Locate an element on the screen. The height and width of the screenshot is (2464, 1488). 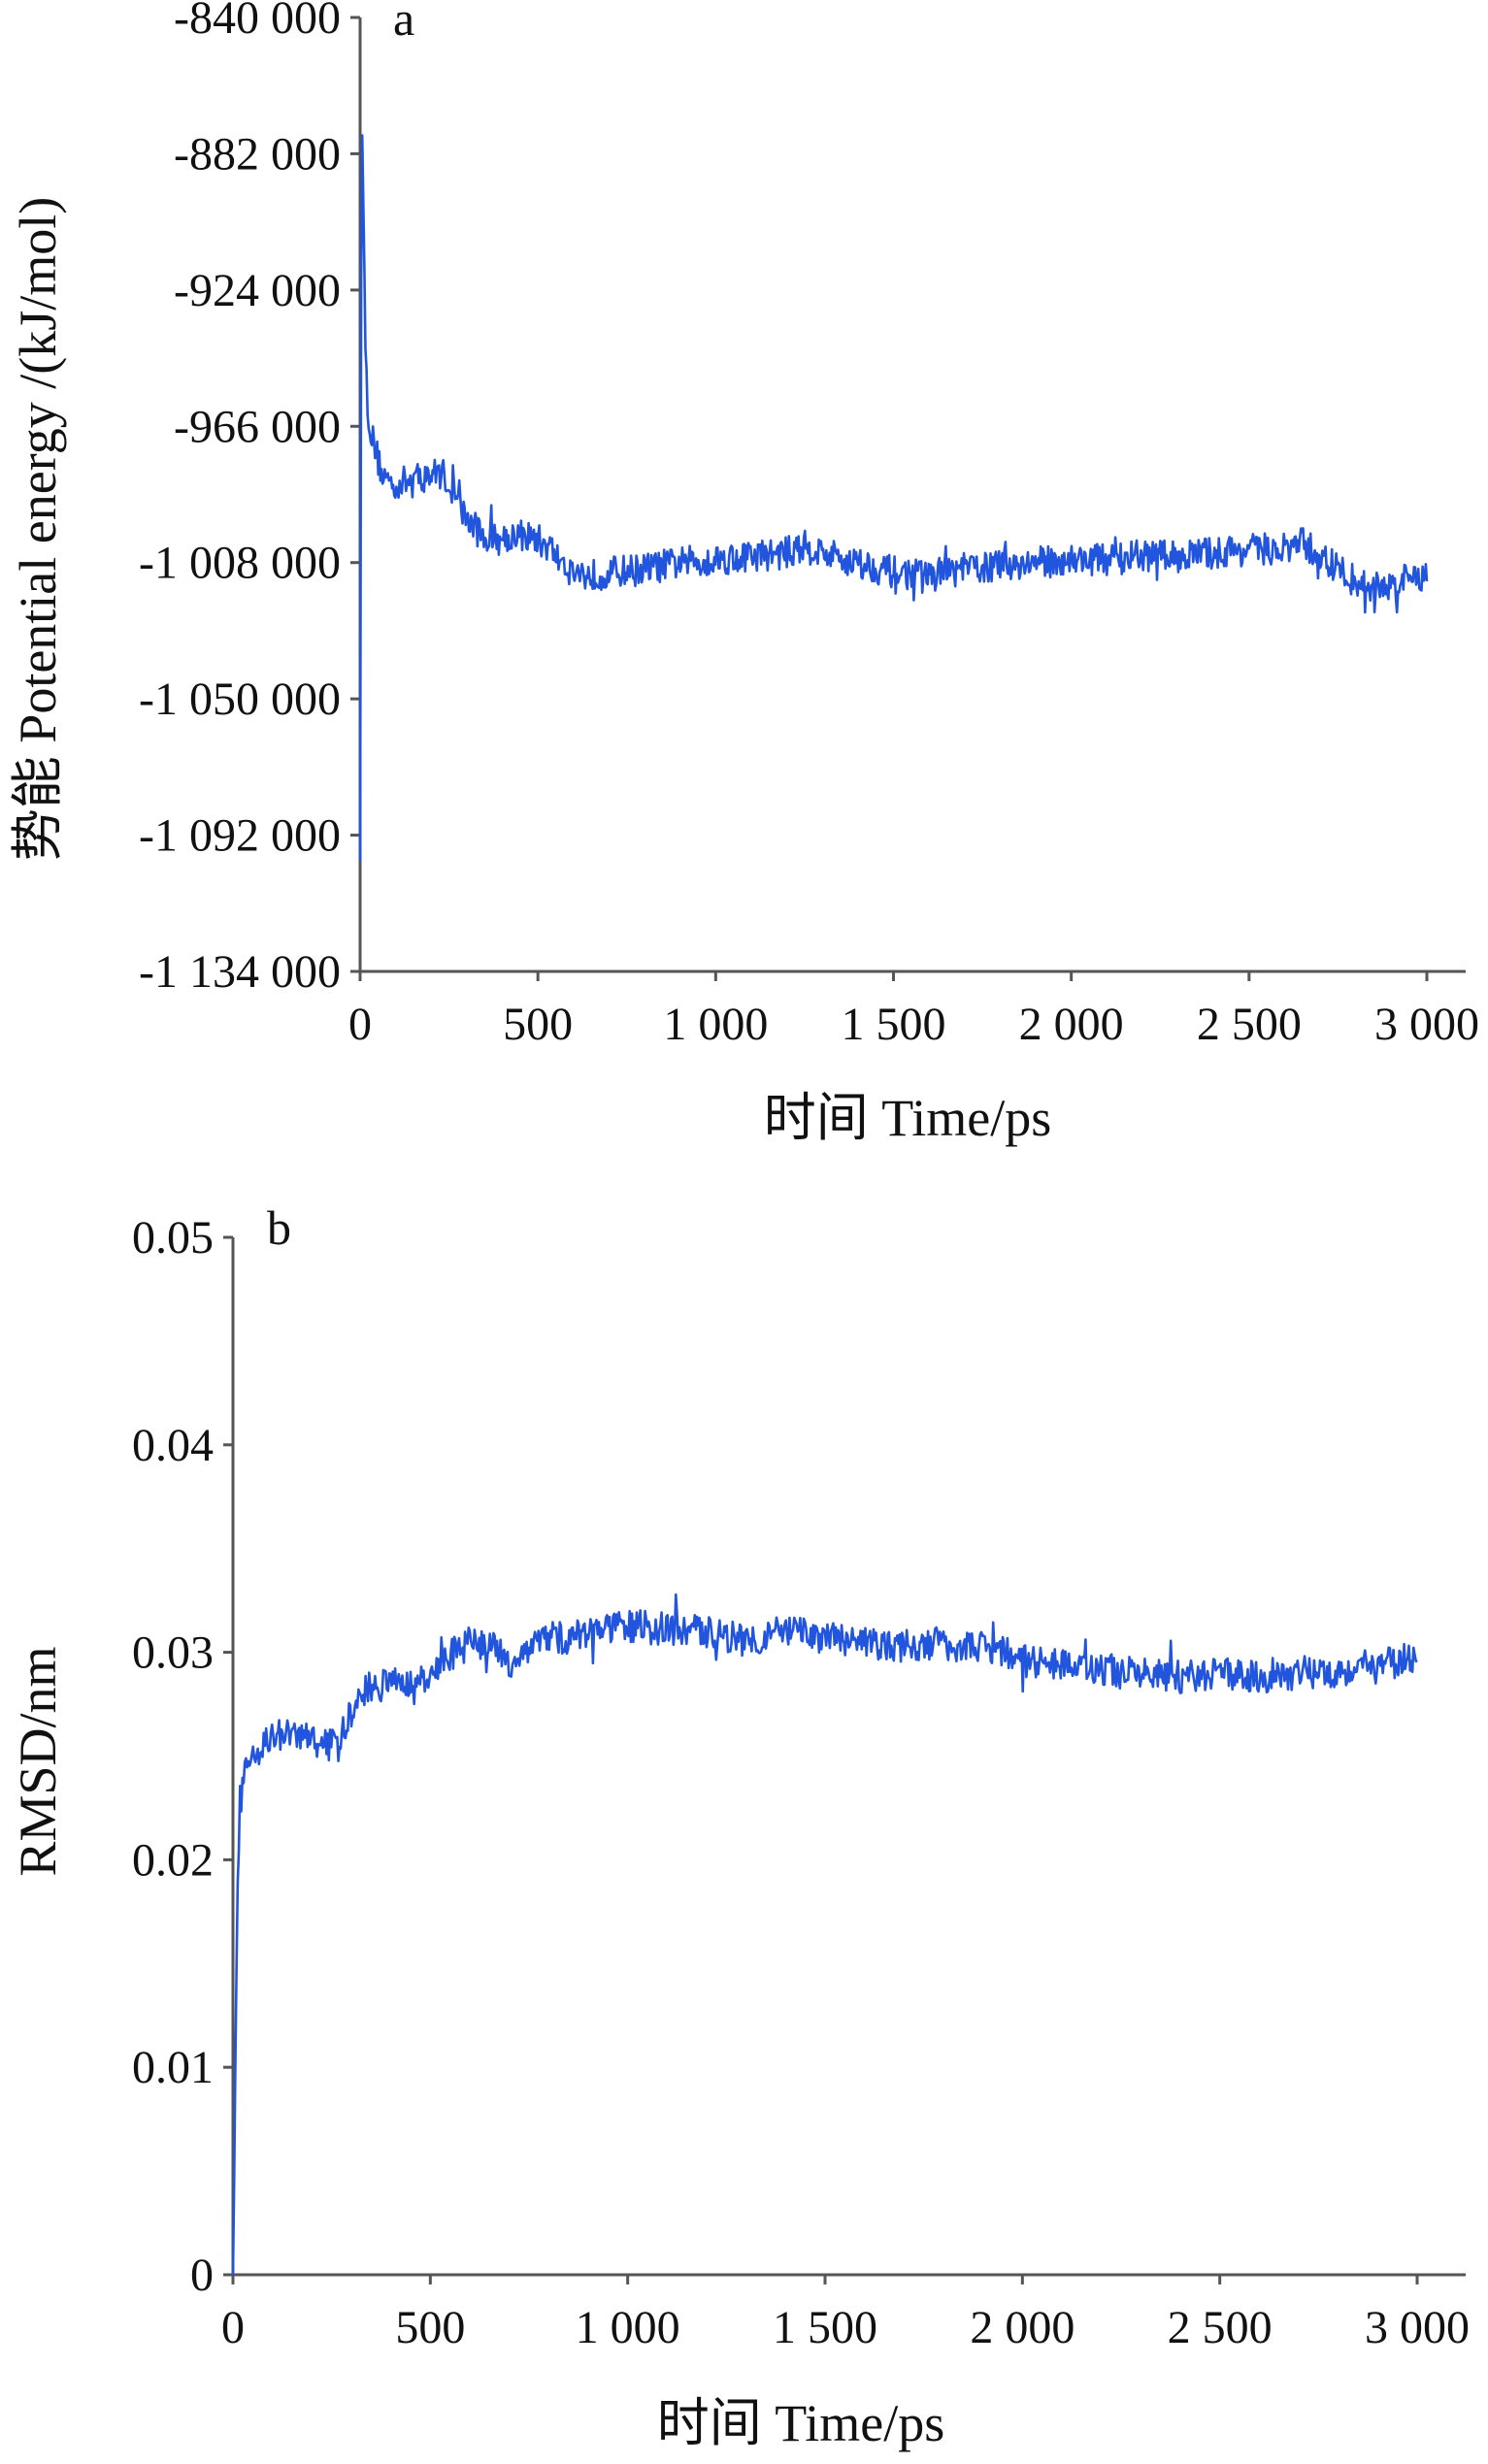
y-tick-label: 0.01 is located at coordinates (173, 2068).